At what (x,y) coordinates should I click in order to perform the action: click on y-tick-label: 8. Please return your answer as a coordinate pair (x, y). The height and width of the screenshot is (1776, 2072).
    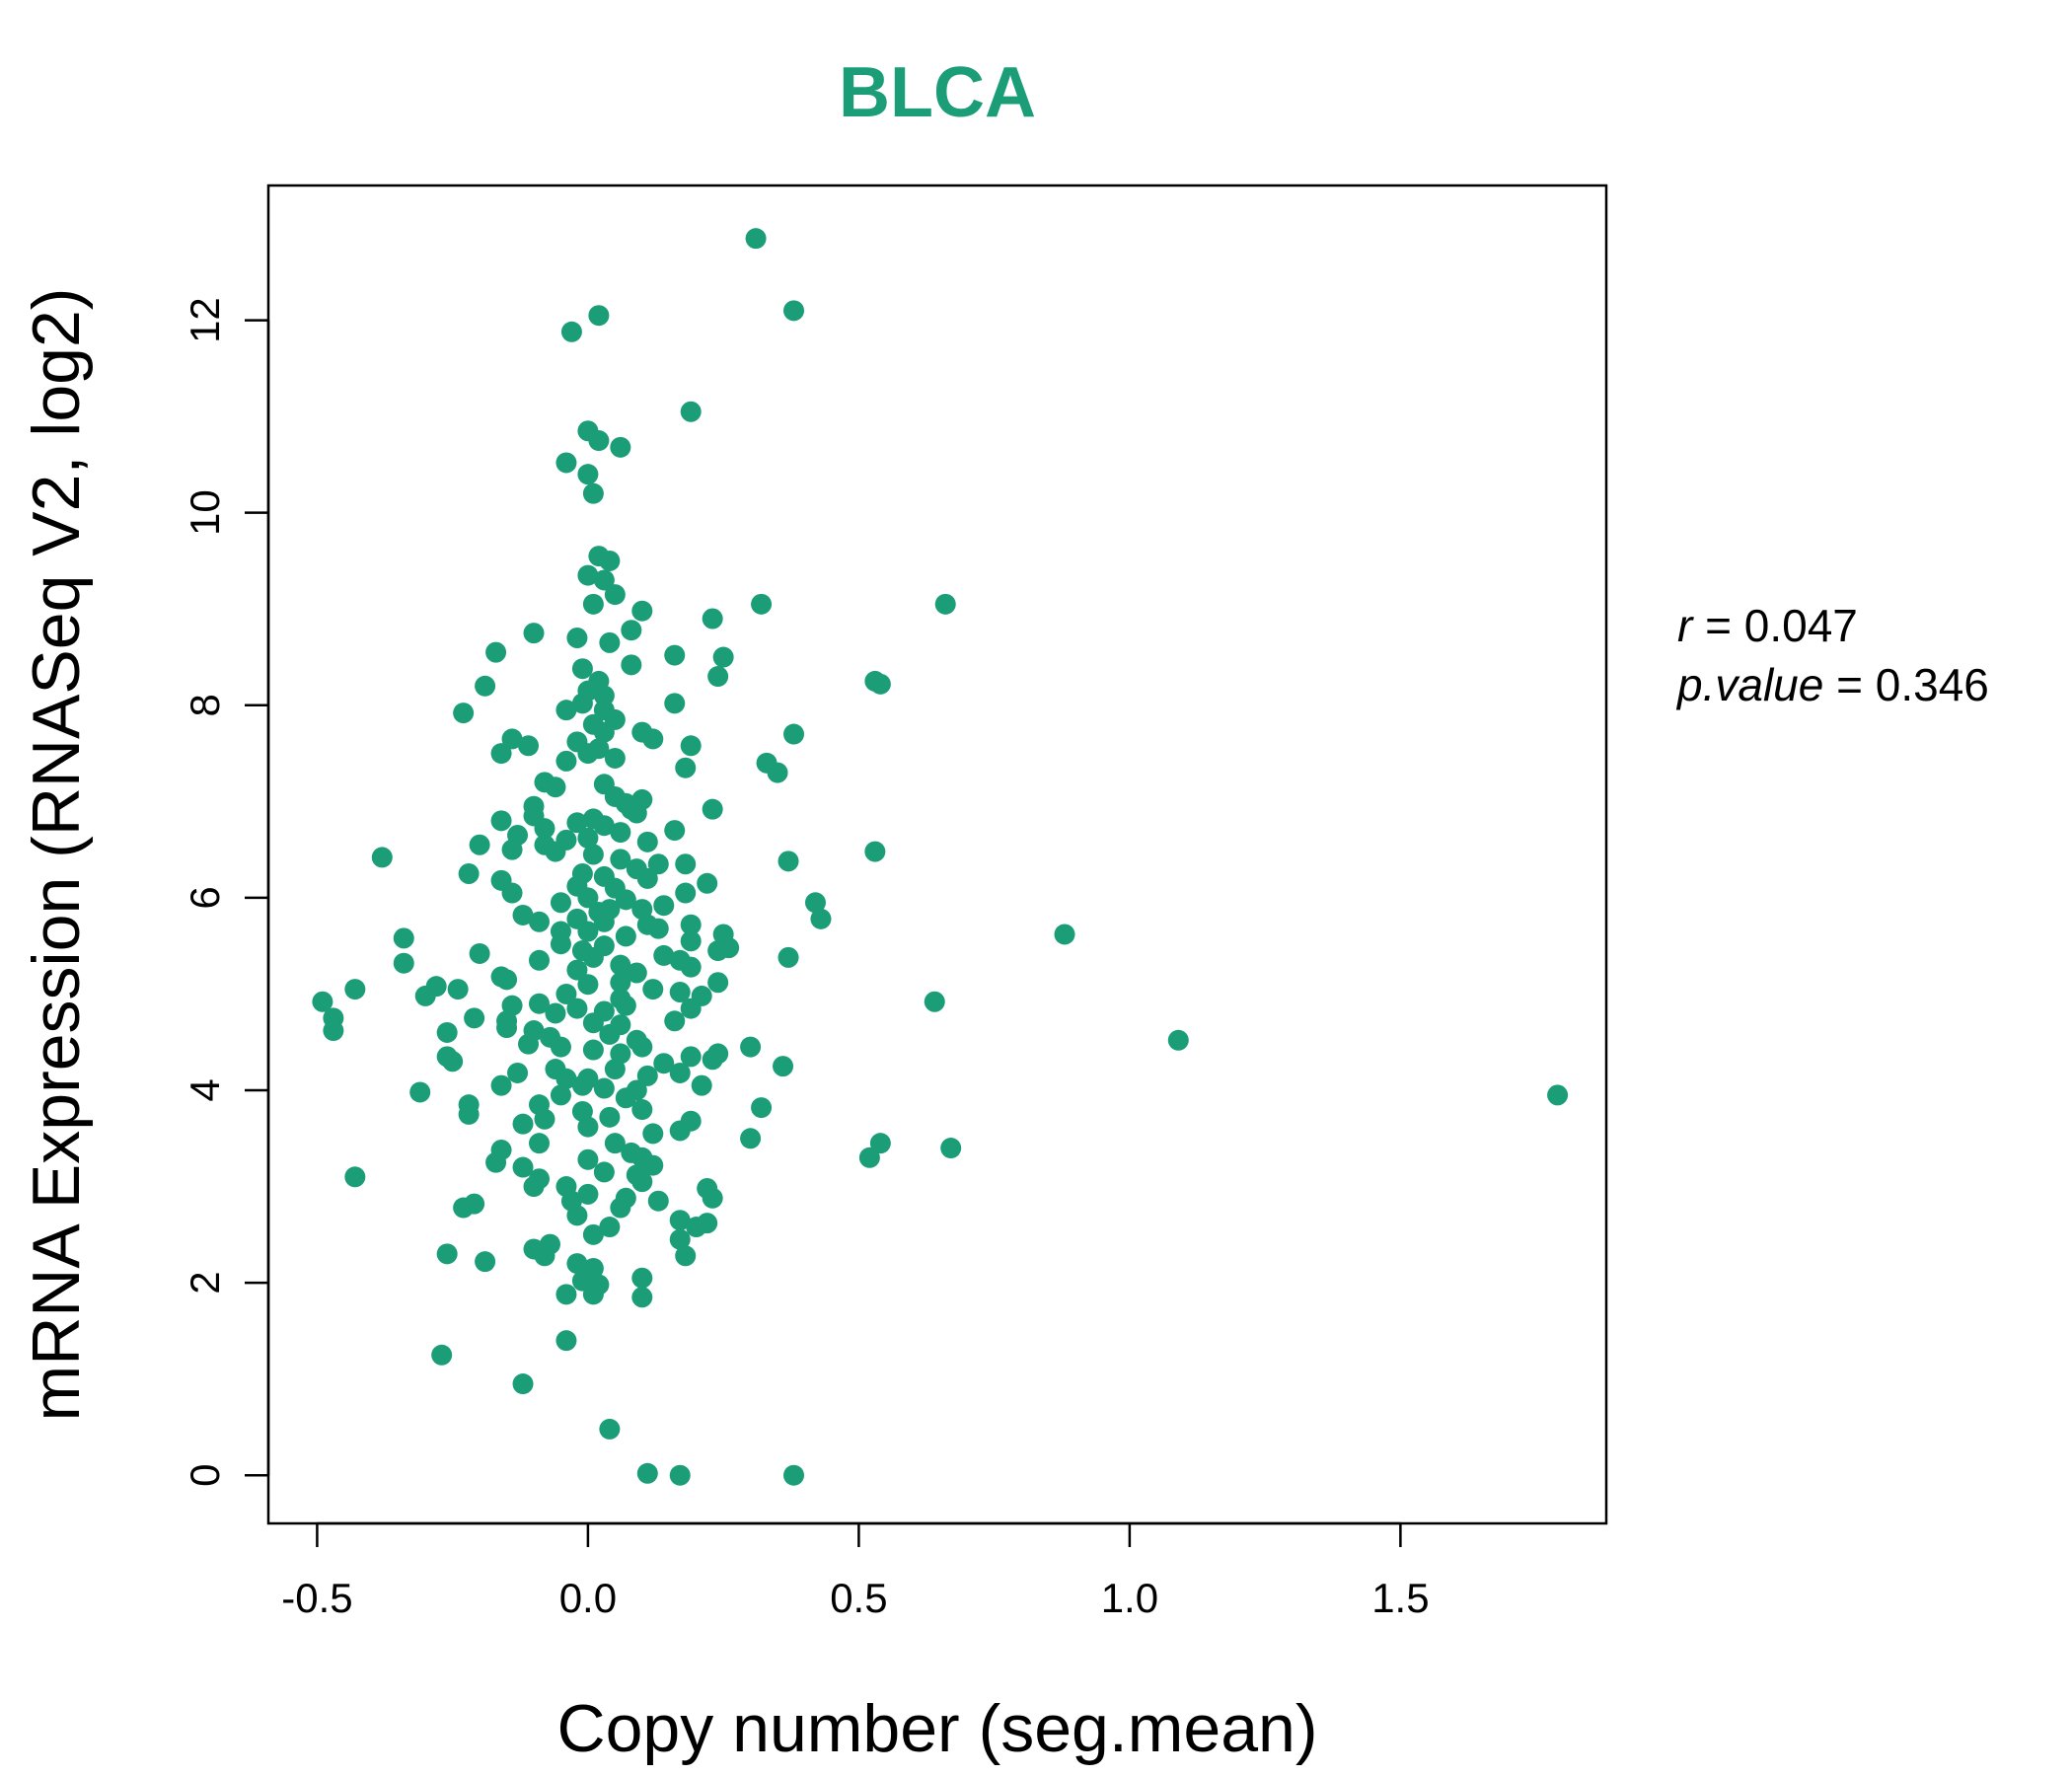
    Looking at the image, I should click on (205, 705).